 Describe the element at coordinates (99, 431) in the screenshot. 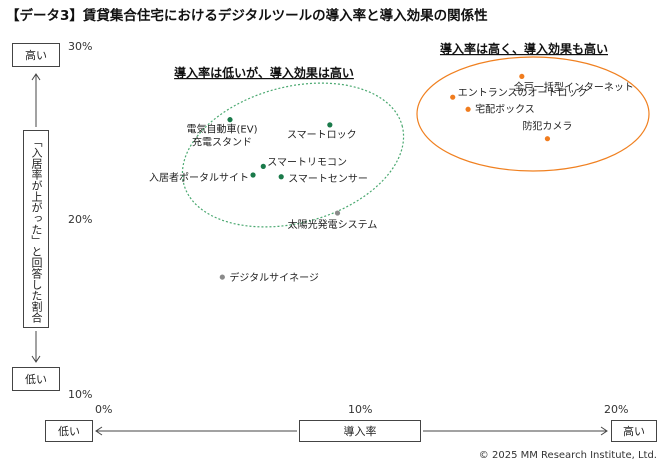

I see `x-arrowhead-left` at that location.